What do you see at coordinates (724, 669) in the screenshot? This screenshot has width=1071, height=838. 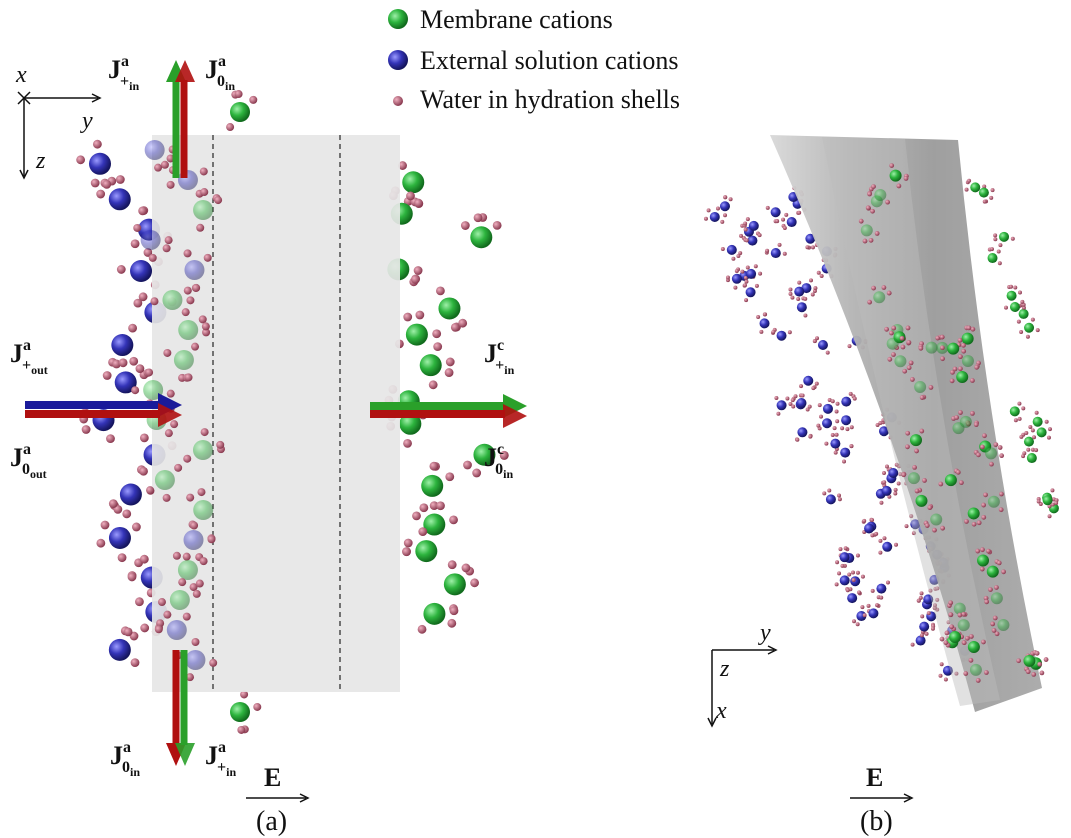 I see `axis-label: z` at bounding box center [724, 669].